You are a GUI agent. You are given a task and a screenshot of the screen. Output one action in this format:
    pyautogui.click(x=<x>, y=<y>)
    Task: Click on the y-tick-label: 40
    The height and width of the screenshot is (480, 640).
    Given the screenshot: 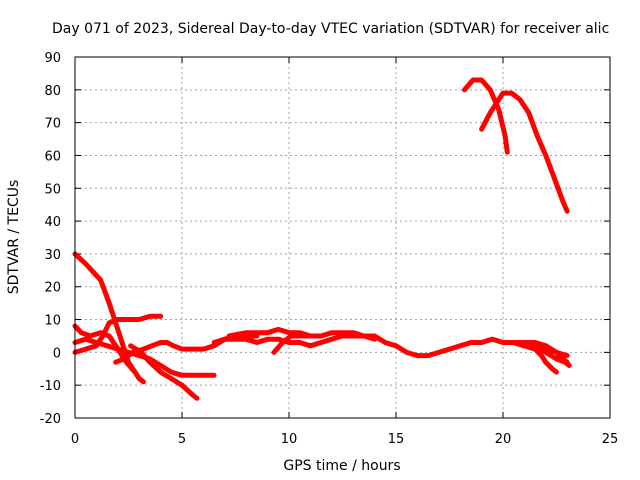 What is the action you would take?
    pyautogui.click(x=52, y=222)
    